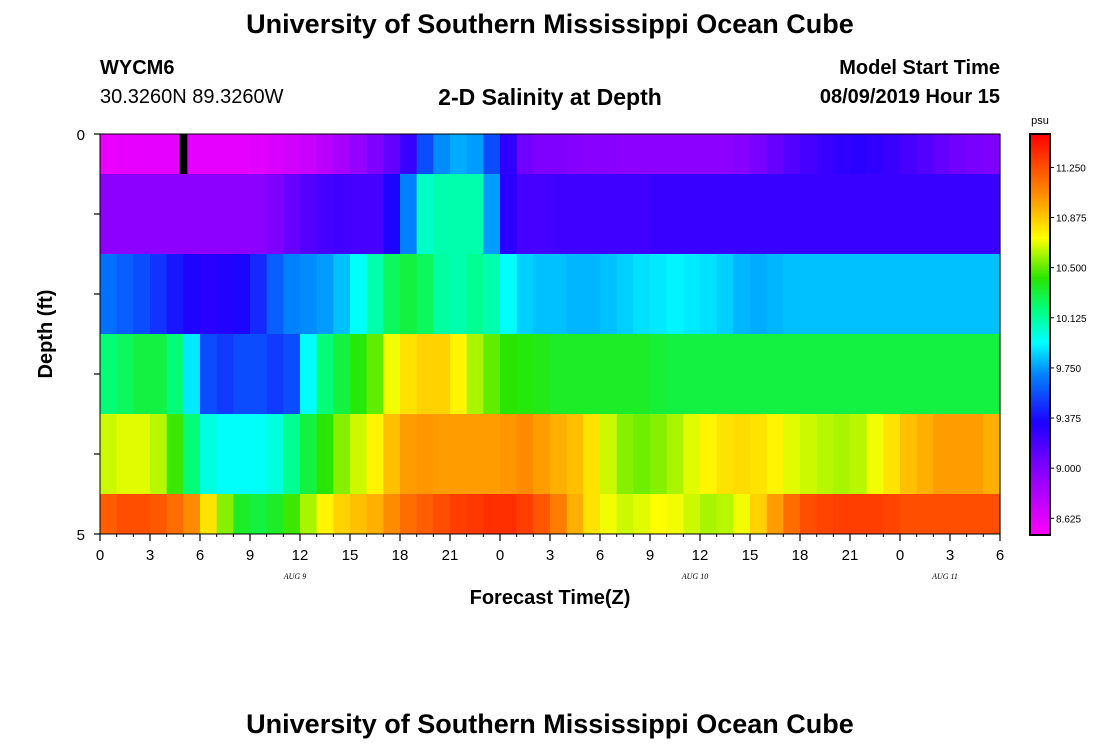 The image size is (1100, 750). What do you see at coordinates (1071, 168) in the screenshot?
I see `colorbar-tick-label: 11.250` at bounding box center [1071, 168].